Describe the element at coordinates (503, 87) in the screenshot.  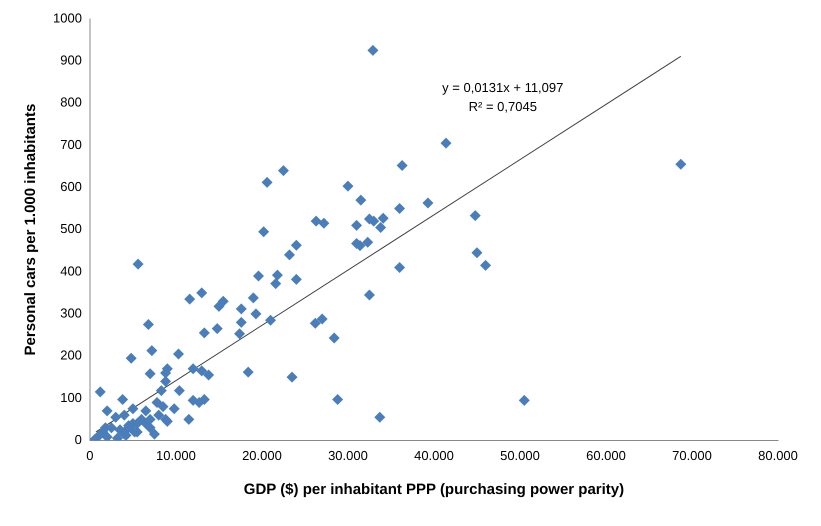
I see `annotation: y = 0,0131x + 11,097` at that location.